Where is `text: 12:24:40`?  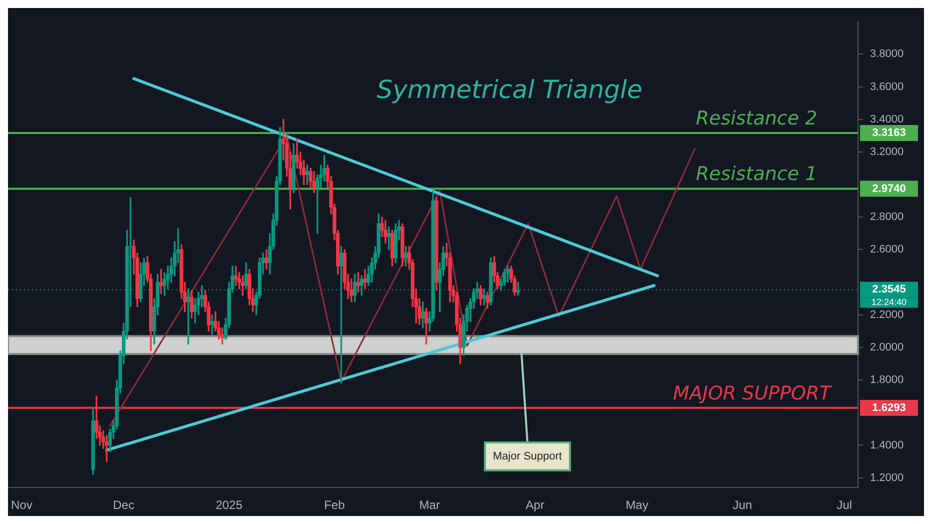
text: 12:24:40 is located at coordinates (889, 302).